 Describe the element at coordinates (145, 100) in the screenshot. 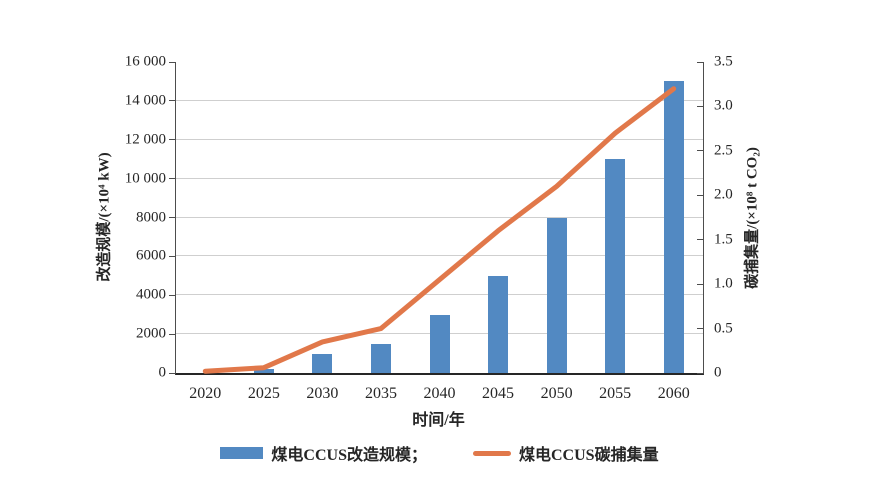

I see `left-axis-tick-label: 14 000` at that location.